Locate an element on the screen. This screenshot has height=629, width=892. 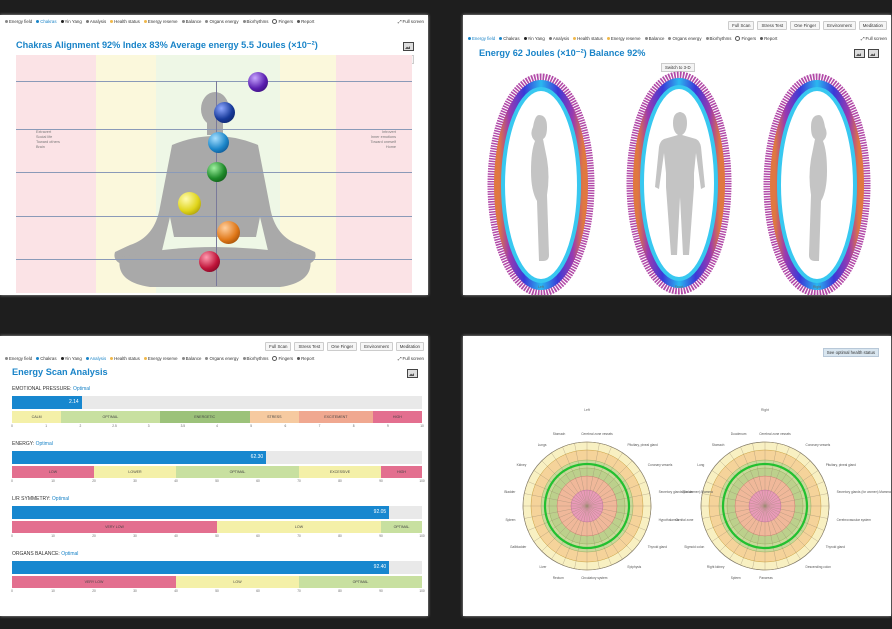
range-segment: LOW is located at coordinates (237, 582).